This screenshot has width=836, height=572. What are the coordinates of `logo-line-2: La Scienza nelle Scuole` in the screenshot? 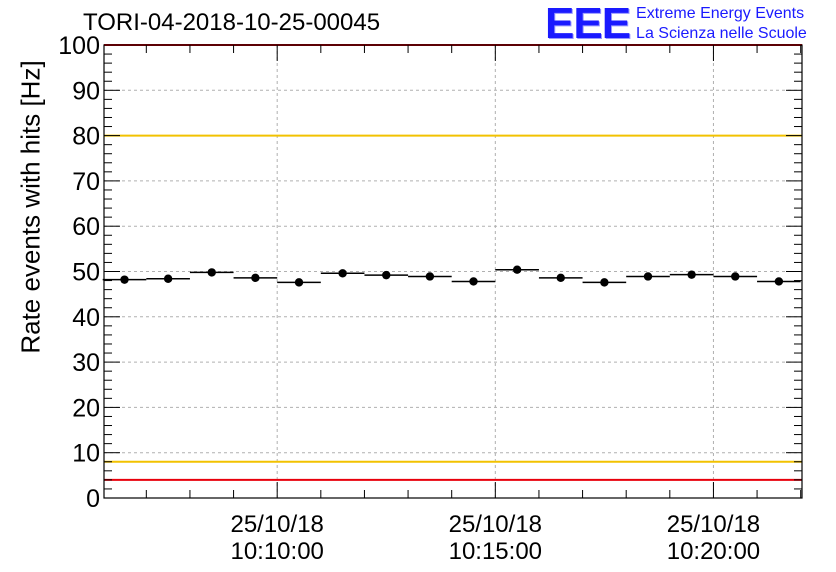 It's located at (721, 33).